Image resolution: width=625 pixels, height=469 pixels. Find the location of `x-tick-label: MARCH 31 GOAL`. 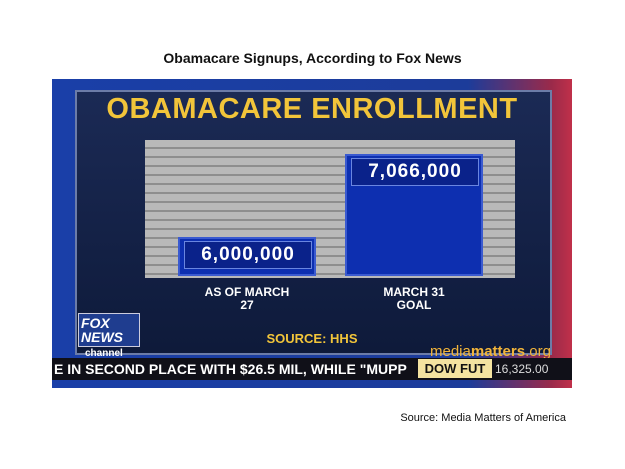

x-tick-label: MARCH 31 GOAL is located at coordinates (414, 298).